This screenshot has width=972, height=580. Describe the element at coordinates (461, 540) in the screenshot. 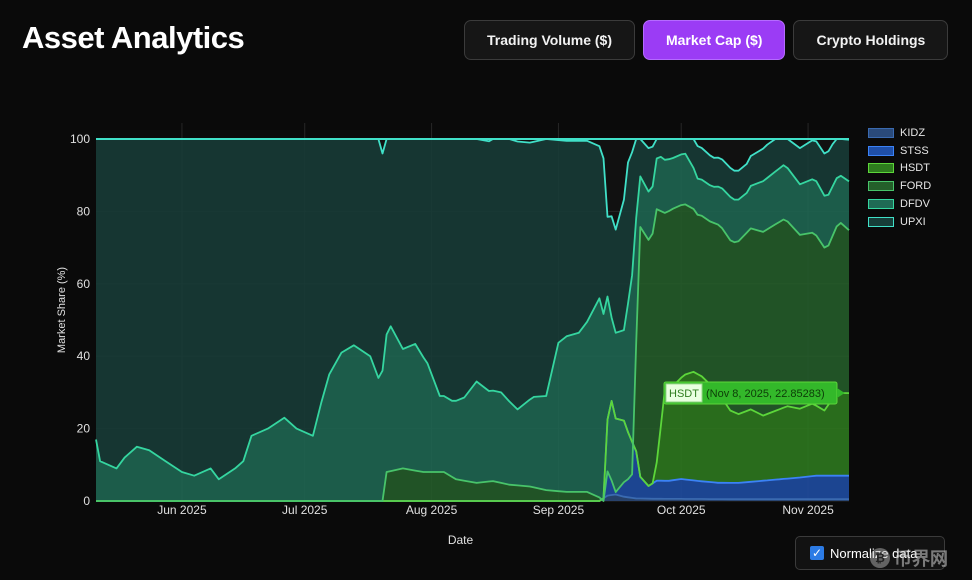

I see `x-axis-label: Date` at that location.